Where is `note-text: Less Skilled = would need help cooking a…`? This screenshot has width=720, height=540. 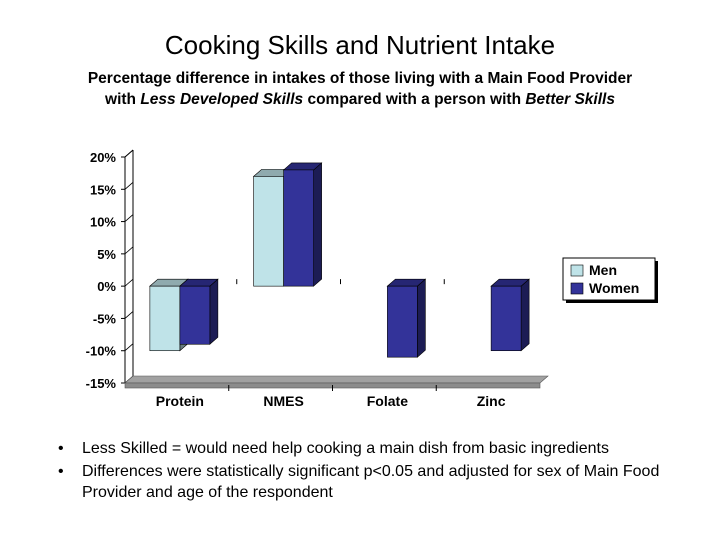
note-text: Less Skilled = would need help cooking a… is located at coordinates (345, 448).